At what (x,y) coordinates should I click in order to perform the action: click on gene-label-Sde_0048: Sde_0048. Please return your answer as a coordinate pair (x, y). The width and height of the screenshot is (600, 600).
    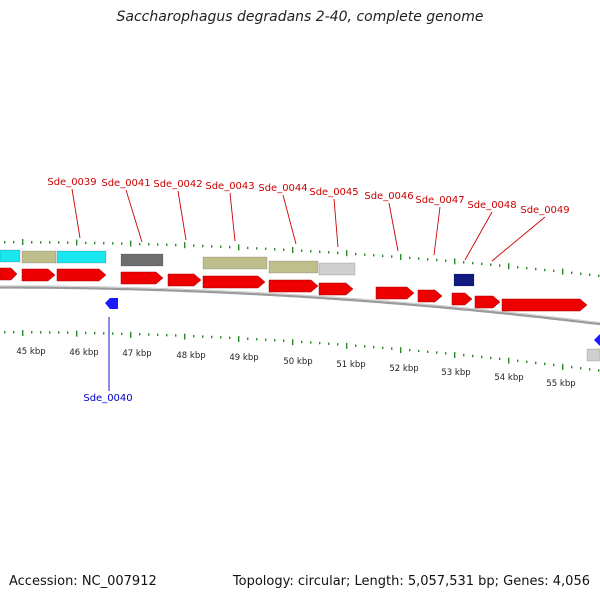
    Looking at the image, I should click on (491, 205).